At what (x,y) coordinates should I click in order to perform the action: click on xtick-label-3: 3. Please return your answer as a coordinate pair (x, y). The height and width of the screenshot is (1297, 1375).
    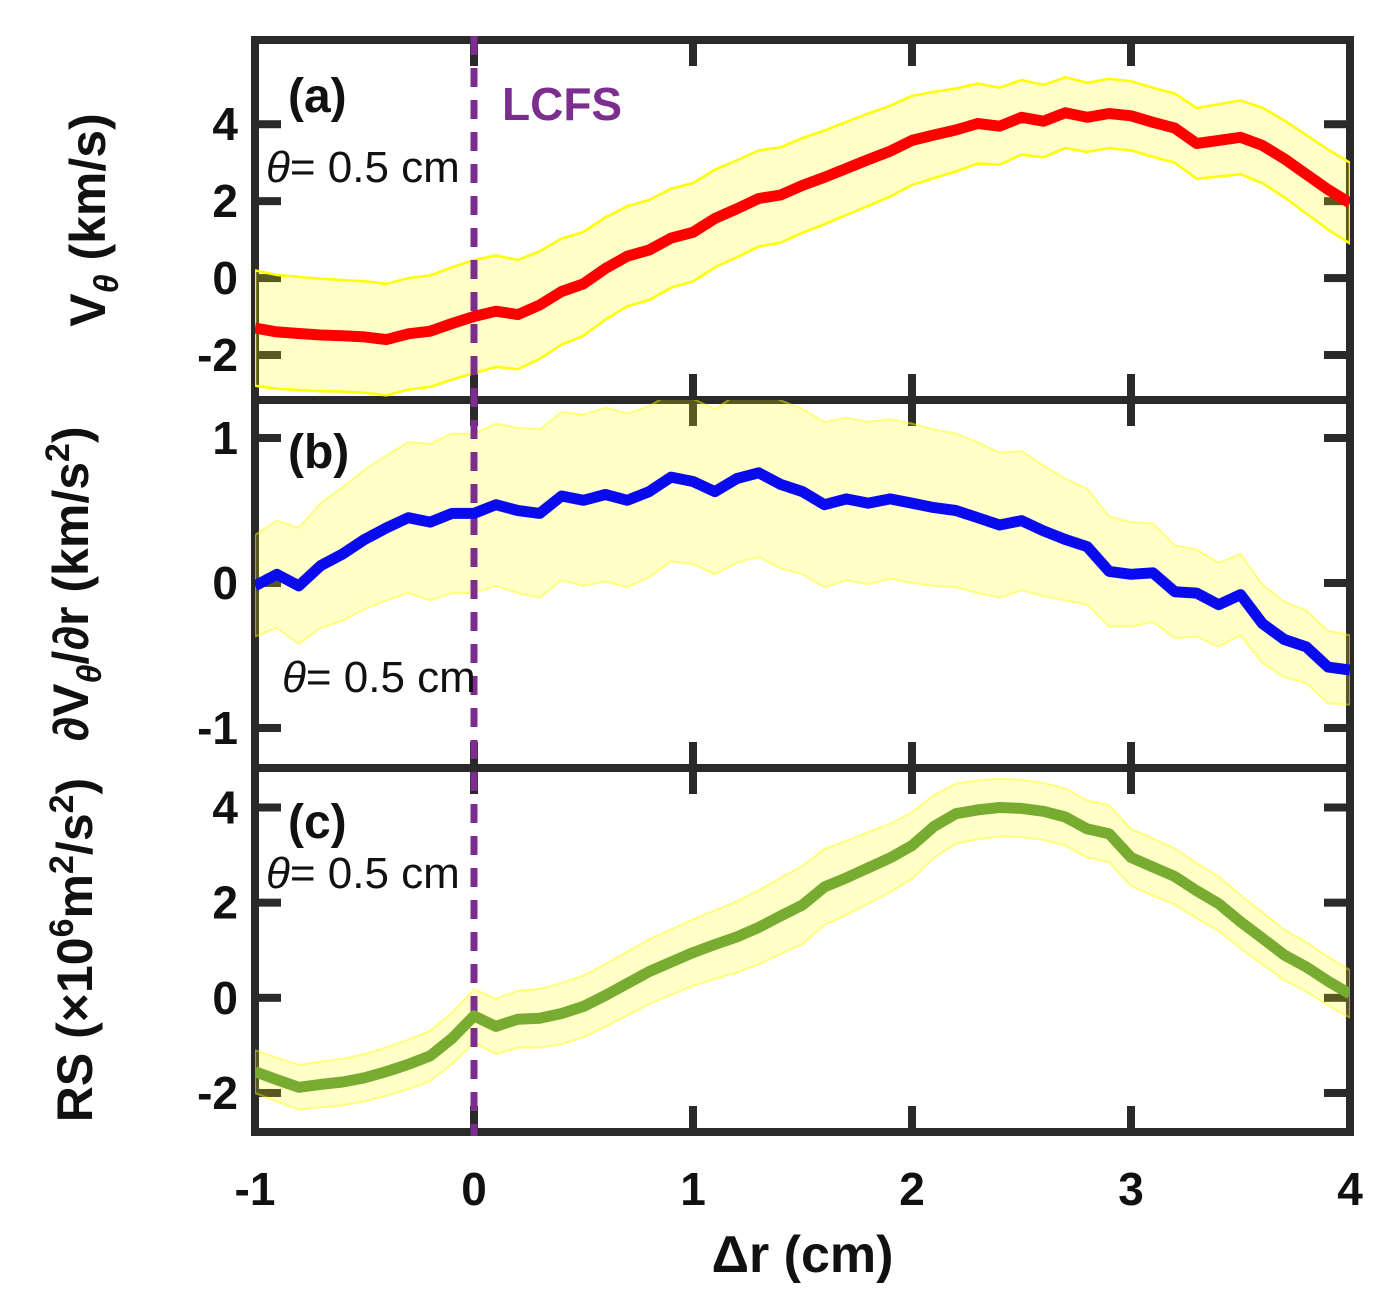
    Looking at the image, I should click on (1131, 1189).